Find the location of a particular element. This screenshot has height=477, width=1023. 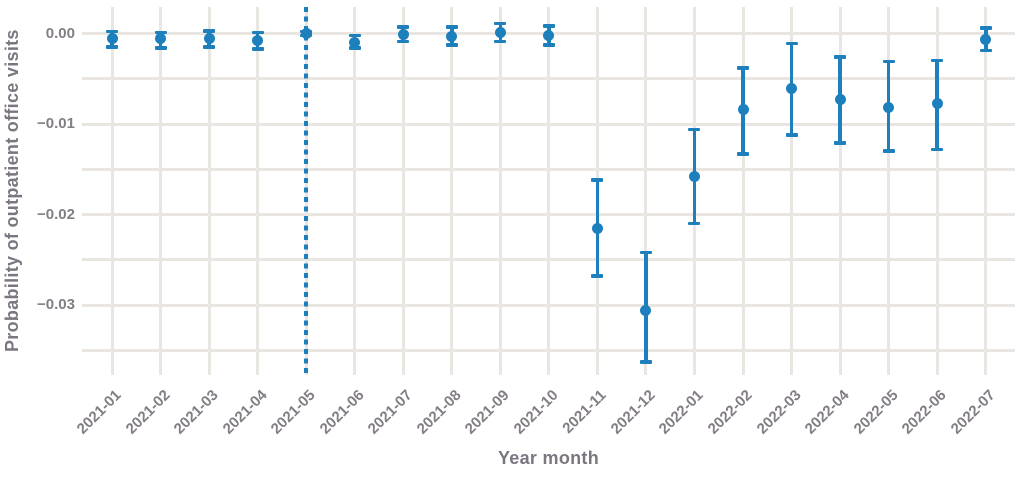

x-tick-label: 2022-03 is located at coordinates (779, 412).